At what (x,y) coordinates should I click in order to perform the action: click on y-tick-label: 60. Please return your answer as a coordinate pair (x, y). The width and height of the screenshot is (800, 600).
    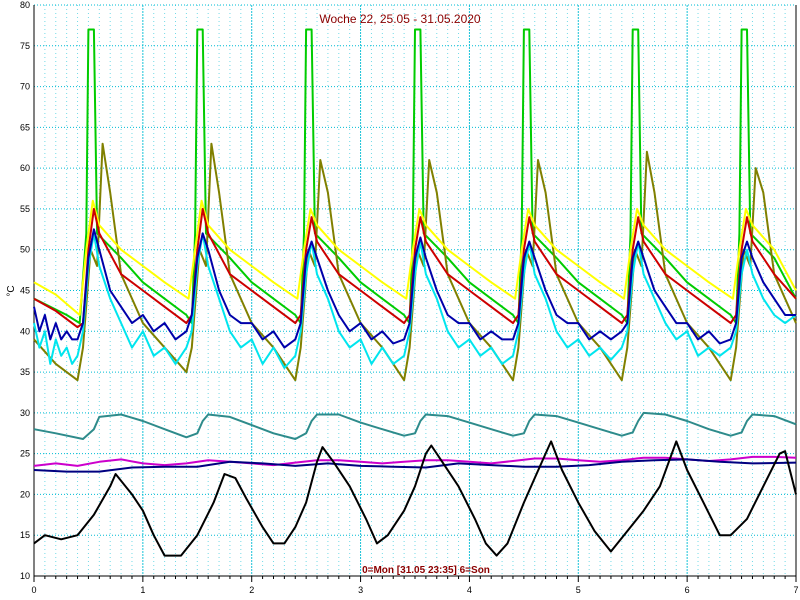
    Looking at the image, I should click on (25, 168).